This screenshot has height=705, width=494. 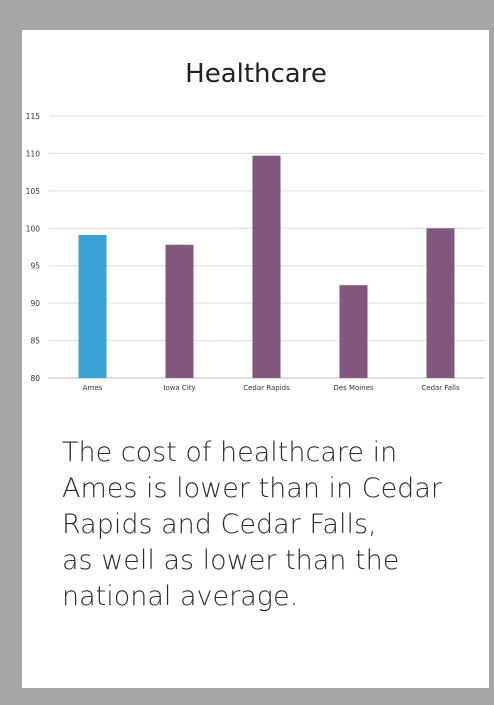 I want to click on y-tick-label: 90, so click(x=35, y=303).